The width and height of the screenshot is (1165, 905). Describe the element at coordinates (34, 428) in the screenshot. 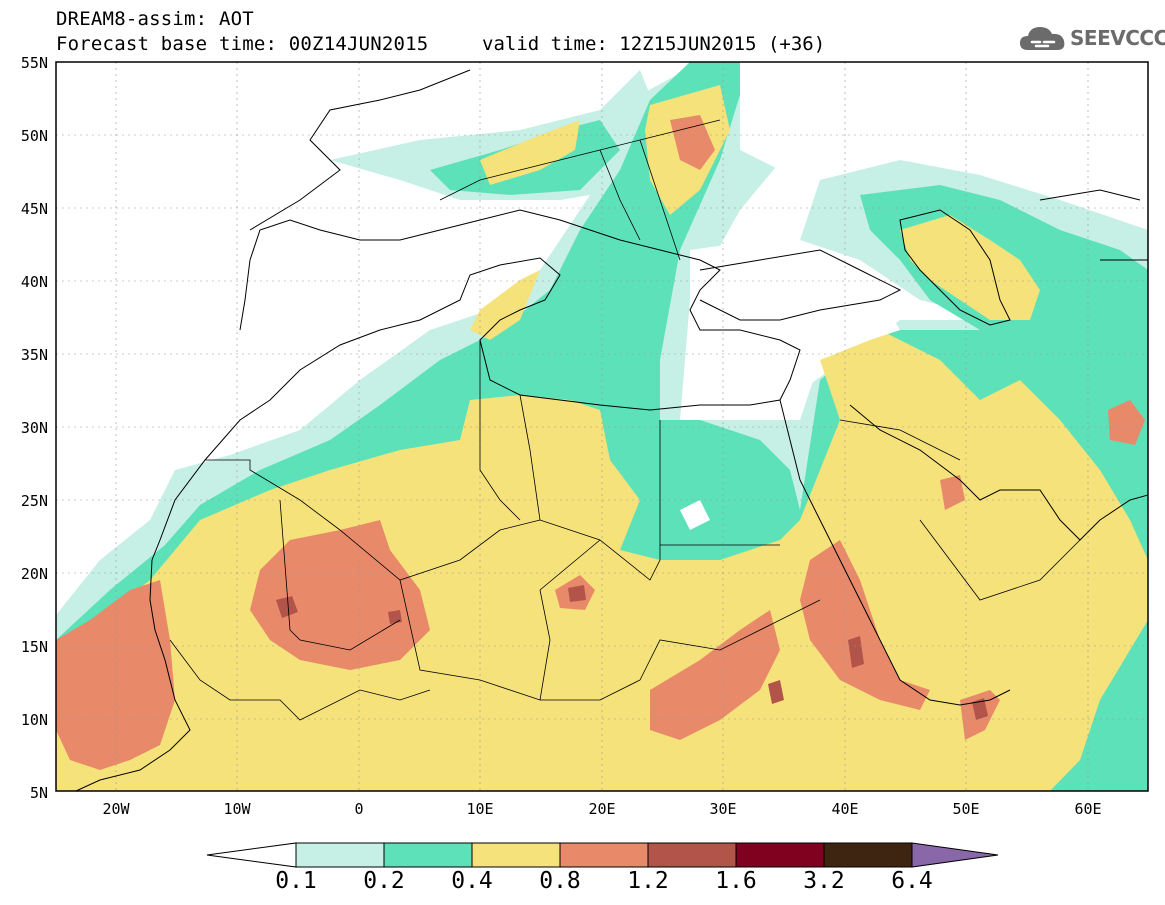

I see `lat-label: 30N` at that location.